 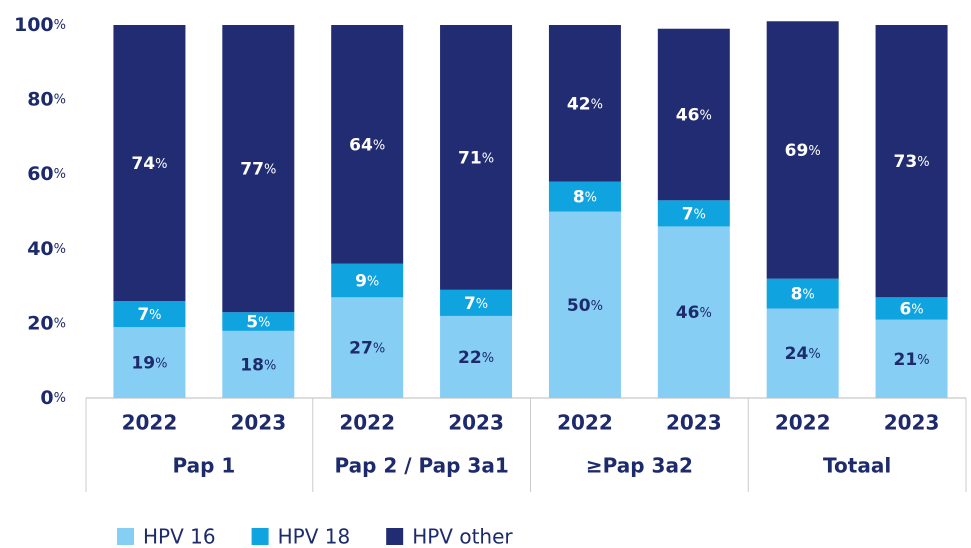 What do you see at coordinates (40, 25) in the screenshot?
I see `y-tick-label: 100%` at bounding box center [40, 25].